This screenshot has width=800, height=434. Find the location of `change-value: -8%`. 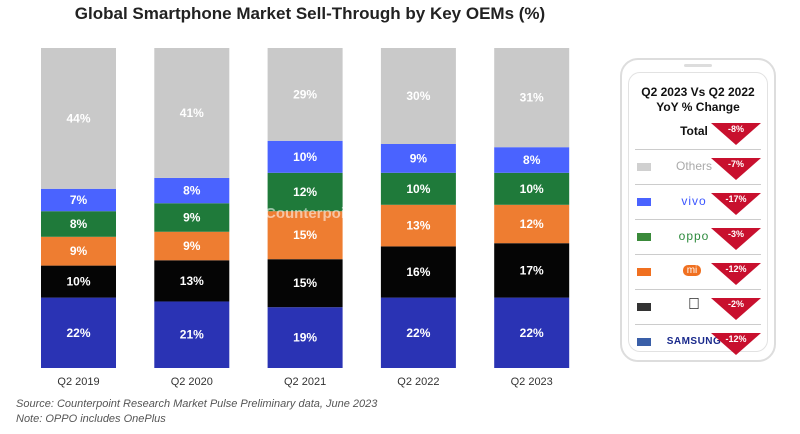

change-value: -8% is located at coordinates (735, 129).